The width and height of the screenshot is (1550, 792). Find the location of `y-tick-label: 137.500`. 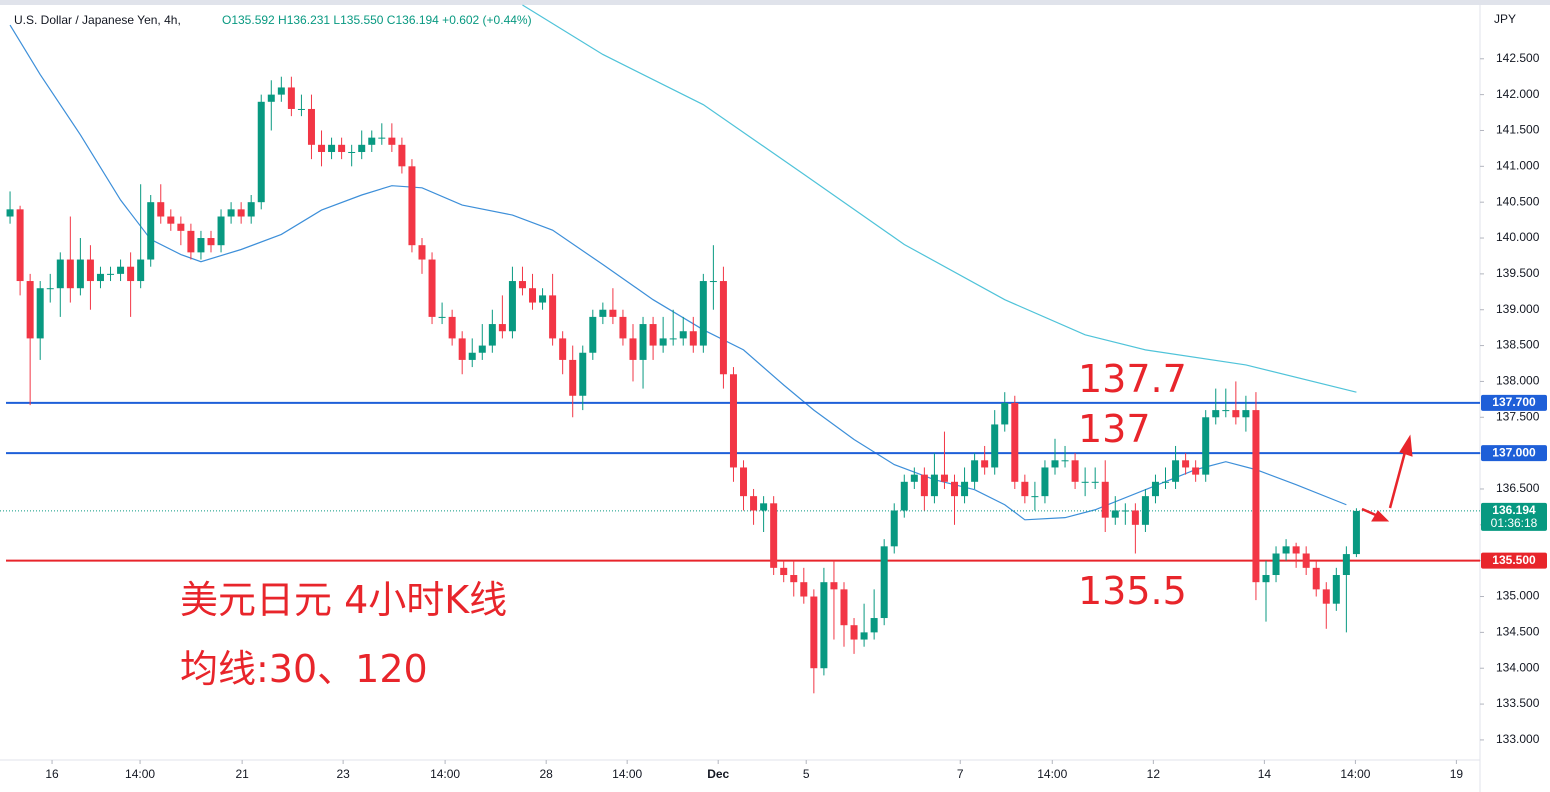

y-tick-label: 137.500 is located at coordinates (1518, 416).